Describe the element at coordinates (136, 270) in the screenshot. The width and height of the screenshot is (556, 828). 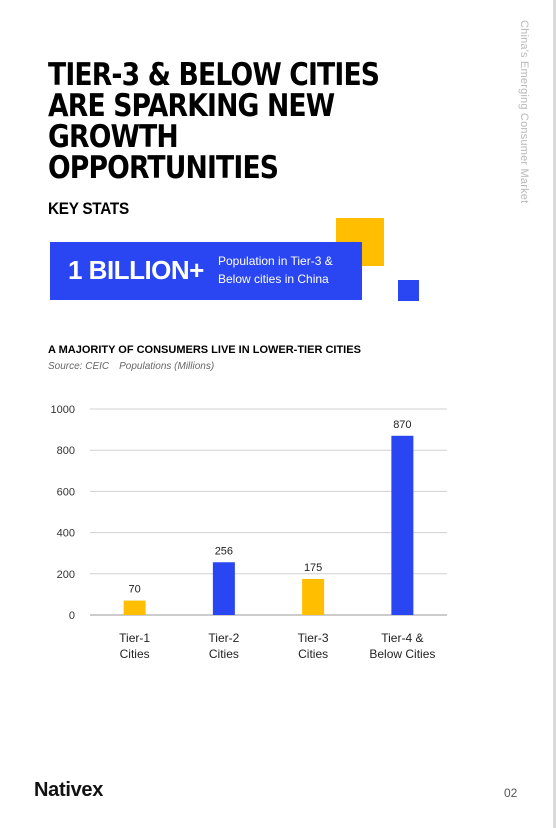
I see `stat-value: 1 BILLION+` at that location.